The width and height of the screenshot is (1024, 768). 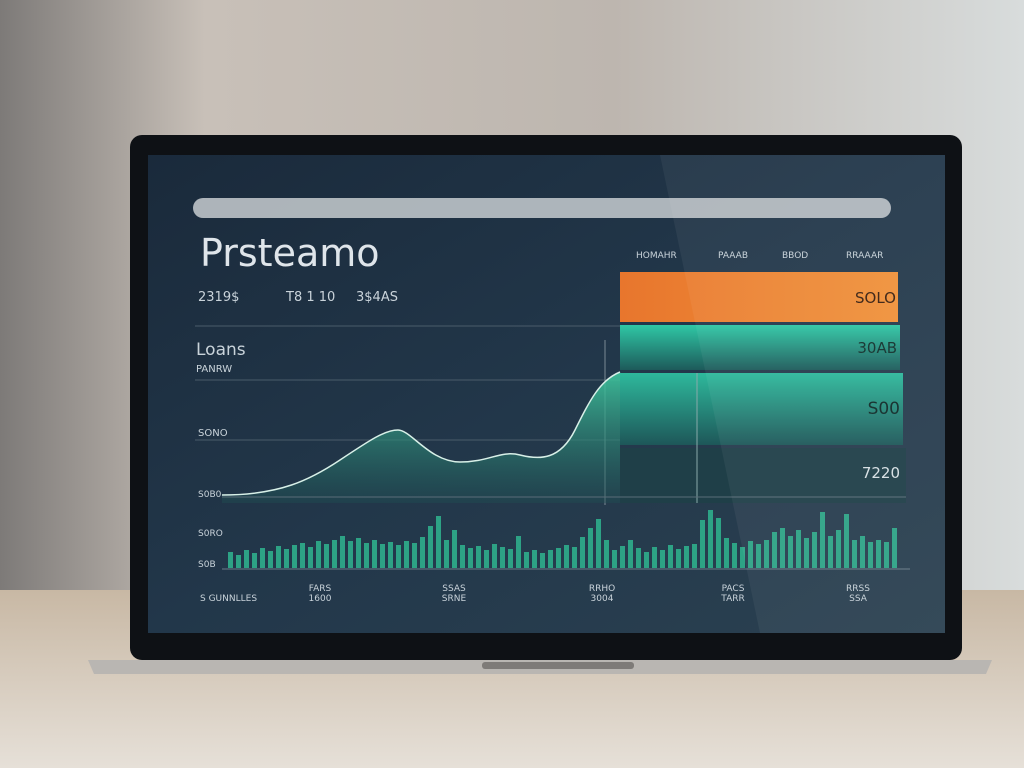 I want to click on footer-label: SRNE, so click(x=454, y=599).